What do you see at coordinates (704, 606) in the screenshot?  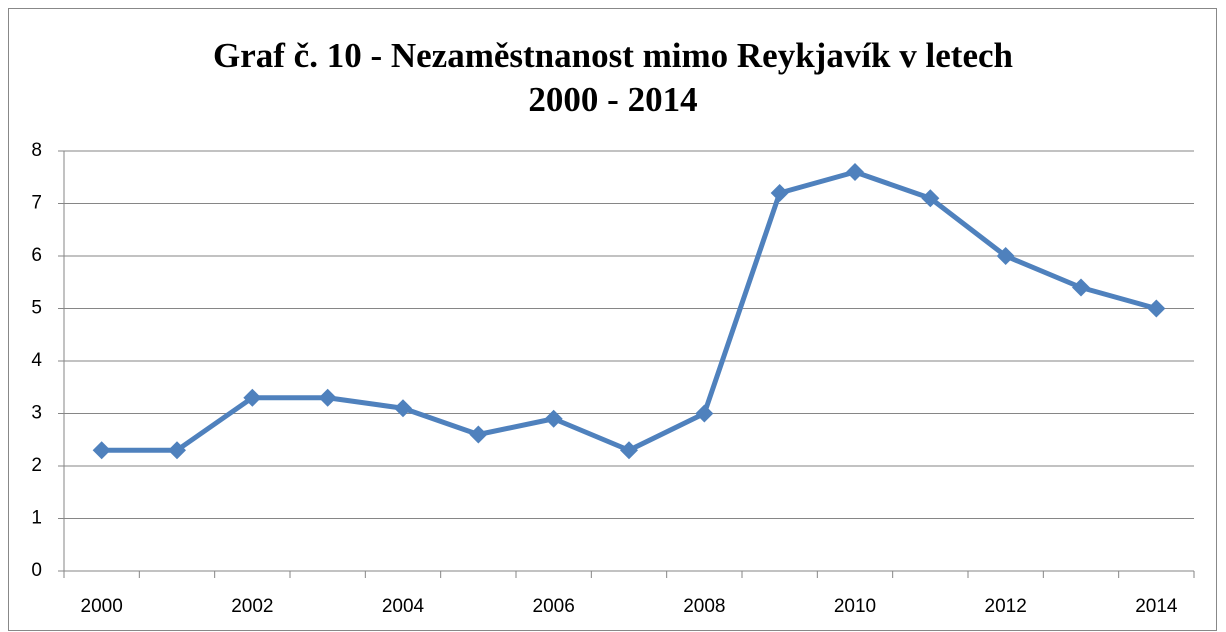 I see `x-tick-label: 2008` at bounding box center [704, 606].